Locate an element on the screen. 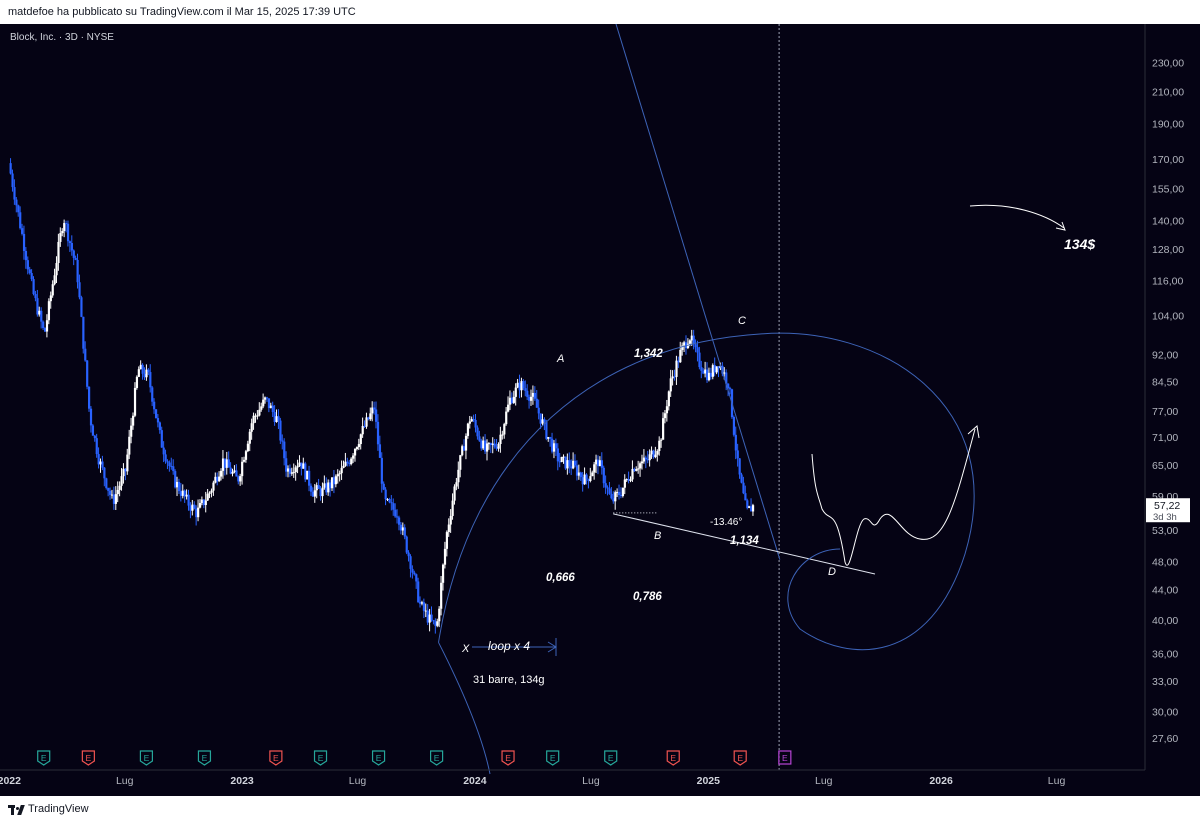  trend-line-top is located at coordinates (698, 291).